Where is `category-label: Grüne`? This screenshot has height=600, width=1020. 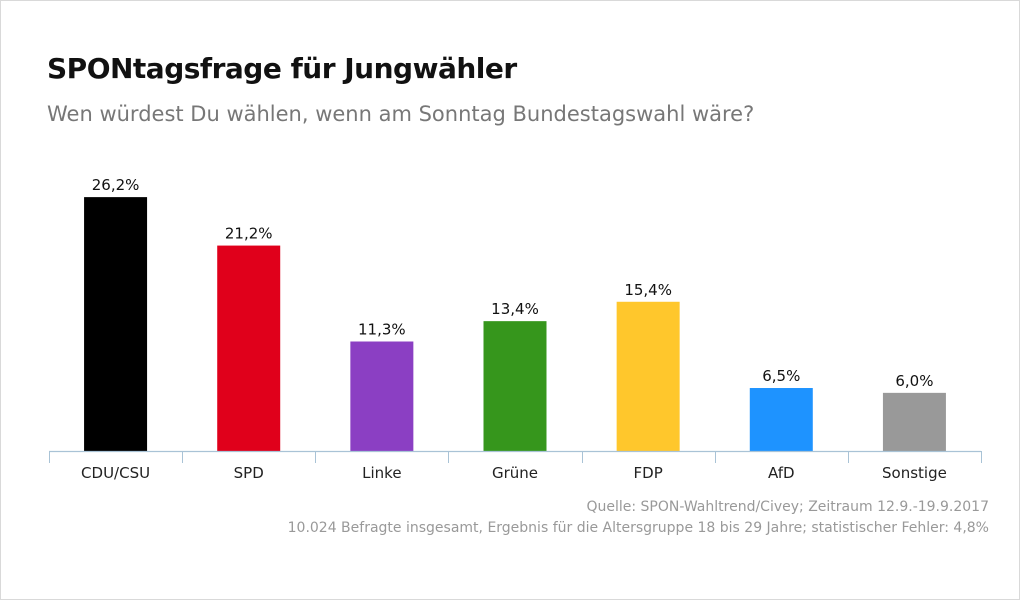 category-label: Grüne is located at coordinates (515, 473).